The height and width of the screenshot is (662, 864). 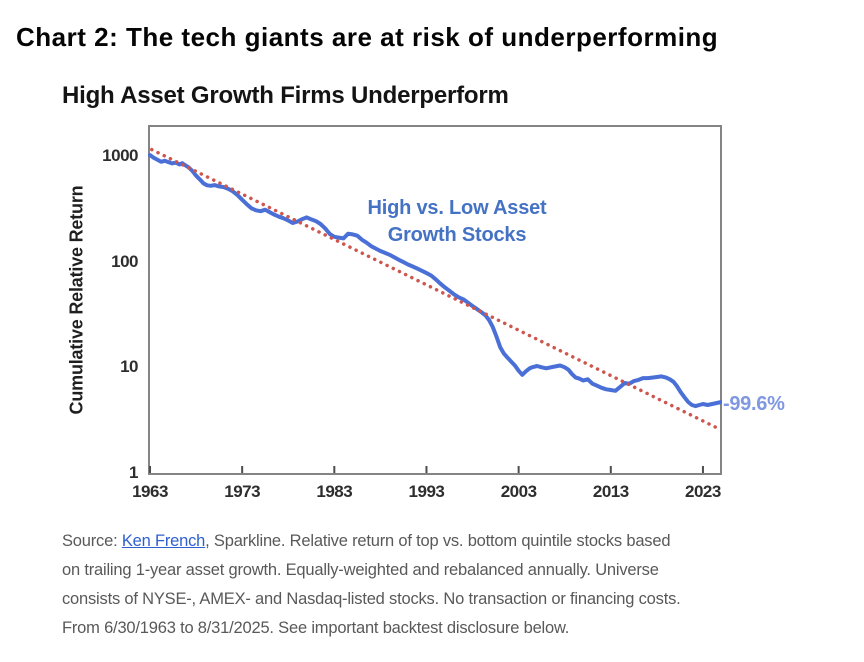 What do you see at coordinates (150, 491) in the screenshot?
I see `x-tick-label: 1963` at bounding box center [150, 491].